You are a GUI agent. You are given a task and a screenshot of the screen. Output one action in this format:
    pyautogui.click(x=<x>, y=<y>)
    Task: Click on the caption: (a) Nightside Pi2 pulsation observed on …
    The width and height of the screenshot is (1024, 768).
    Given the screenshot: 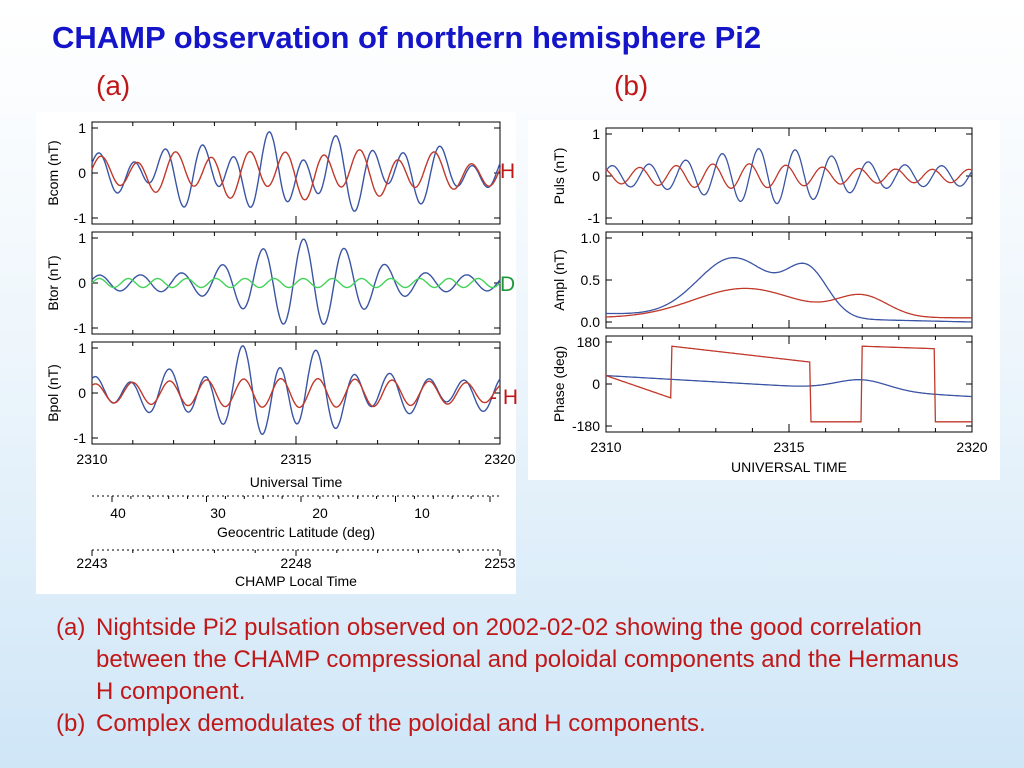 What is the action you would take?
    pyautogui.click(x=516, y=676)
    